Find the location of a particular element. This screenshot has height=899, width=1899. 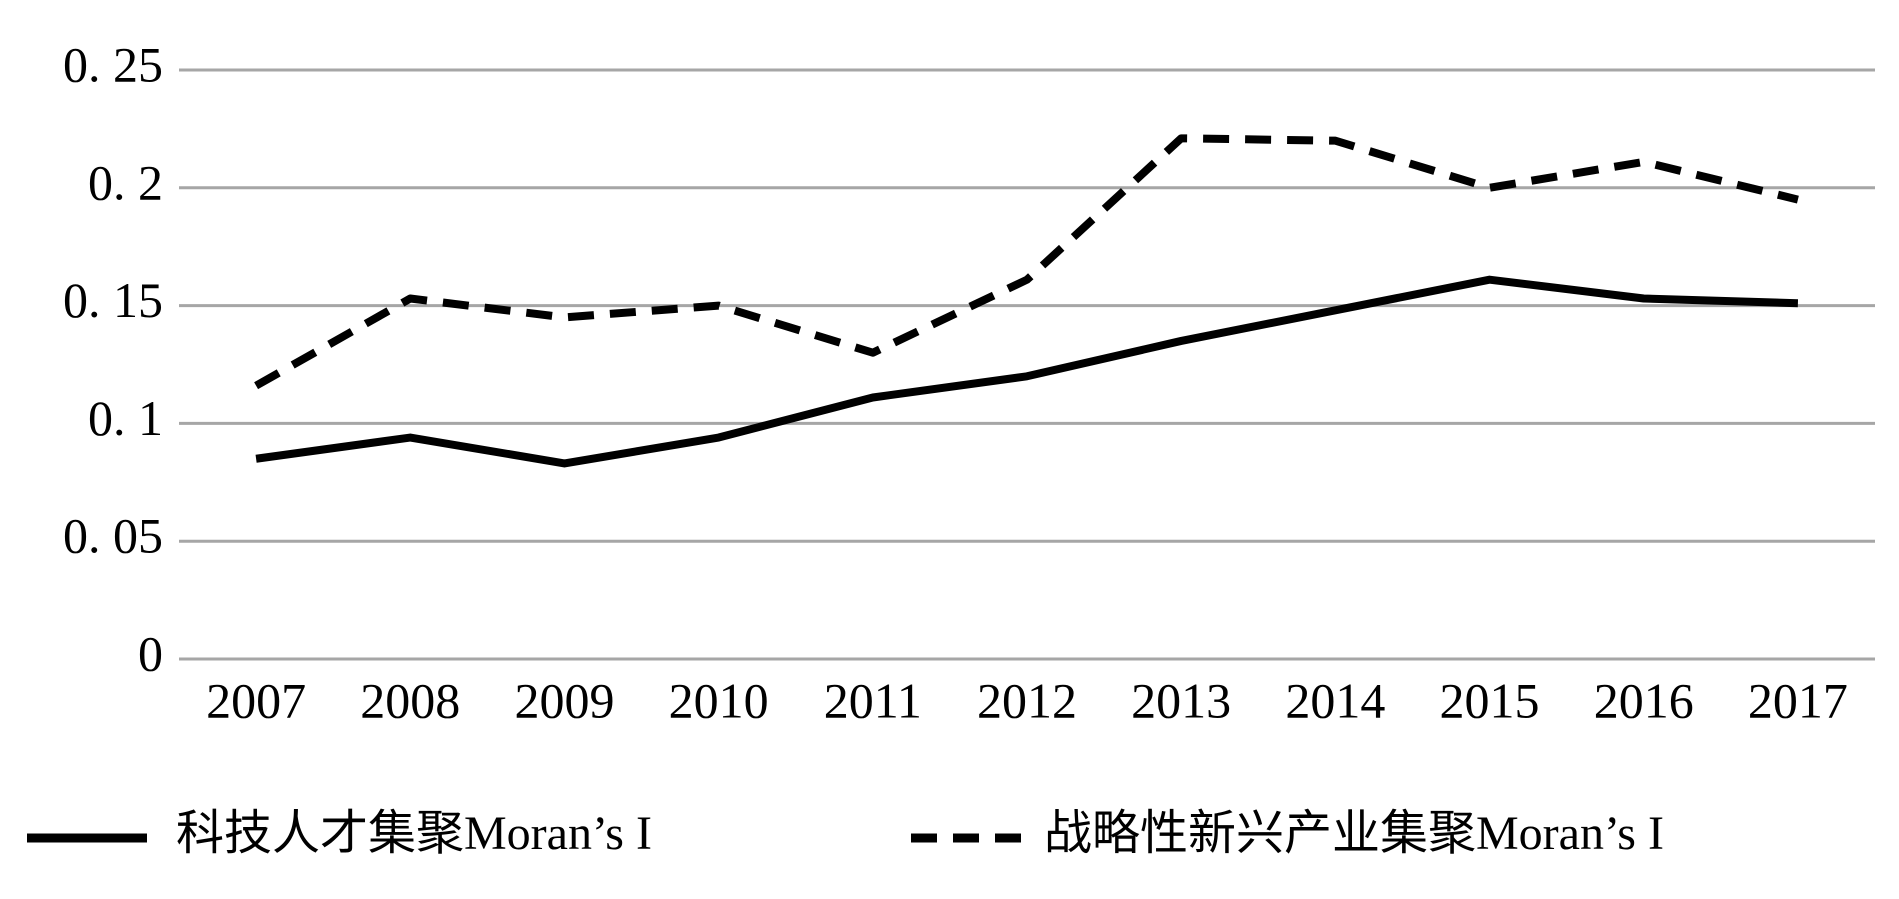

x-tick-label: 2016 is located at coordinates (1644, 700).